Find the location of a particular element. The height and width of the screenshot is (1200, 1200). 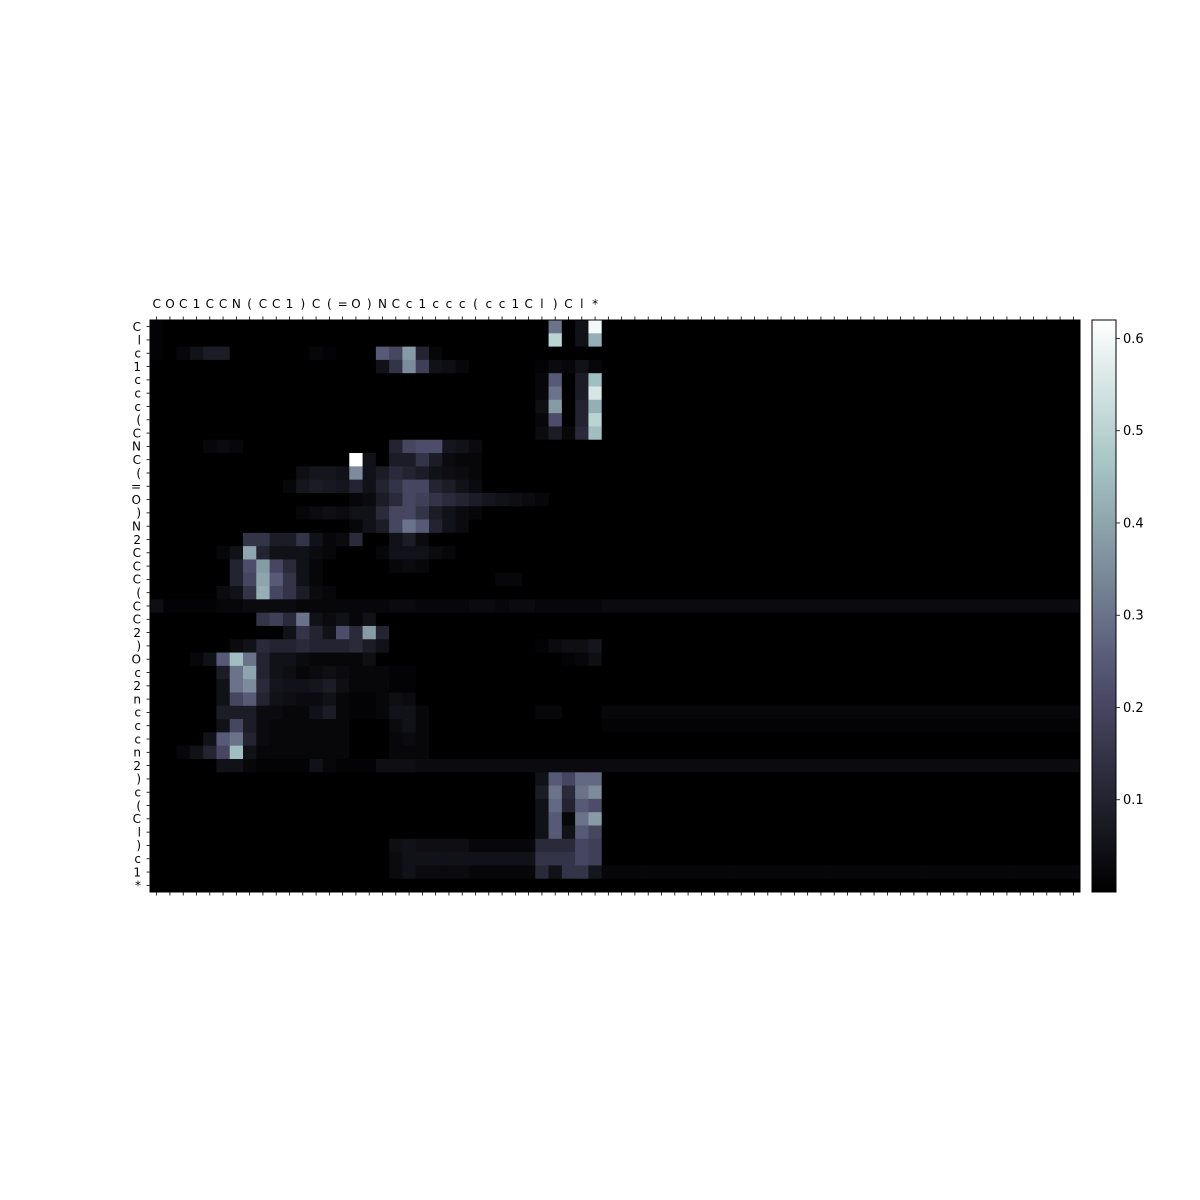

y-tick-label: * is located at coordinates (138, 886).